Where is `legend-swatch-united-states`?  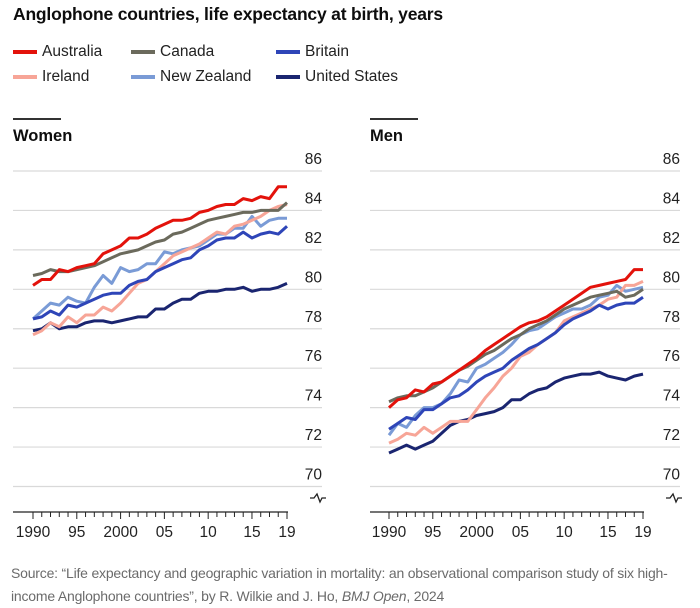
legend-swatch-united-states is located at coordinates (288, 77).